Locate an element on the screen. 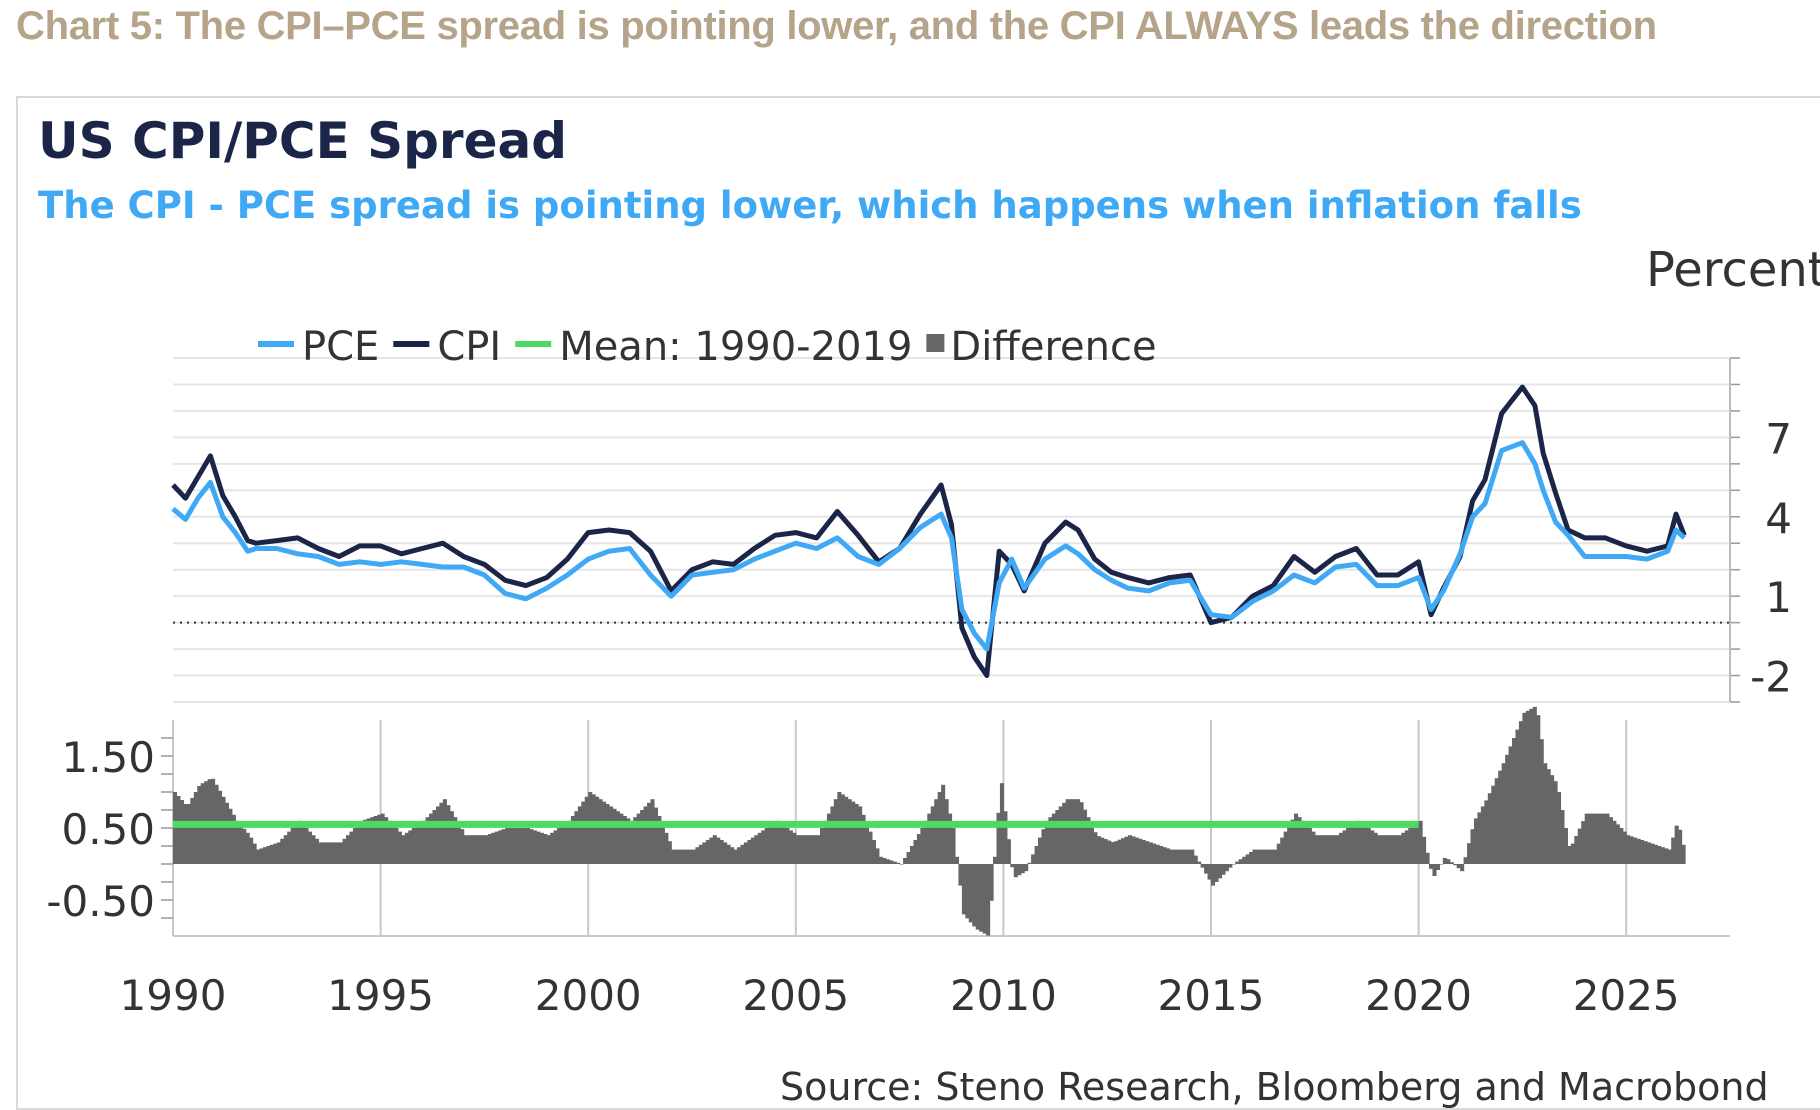 Image resolution: width=1820 pixels, height=1110 pixels. x-tick-label: 1990 is located at coordinates (173, 995).